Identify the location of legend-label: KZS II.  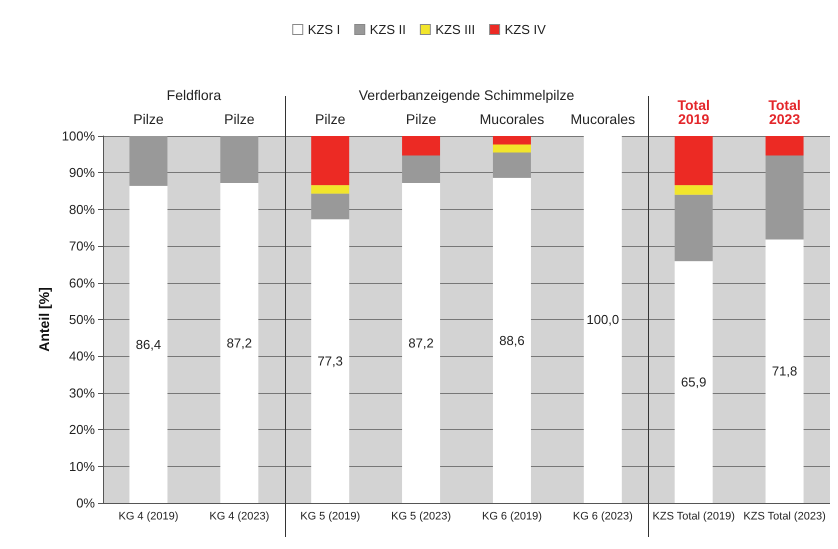
(388, 29).